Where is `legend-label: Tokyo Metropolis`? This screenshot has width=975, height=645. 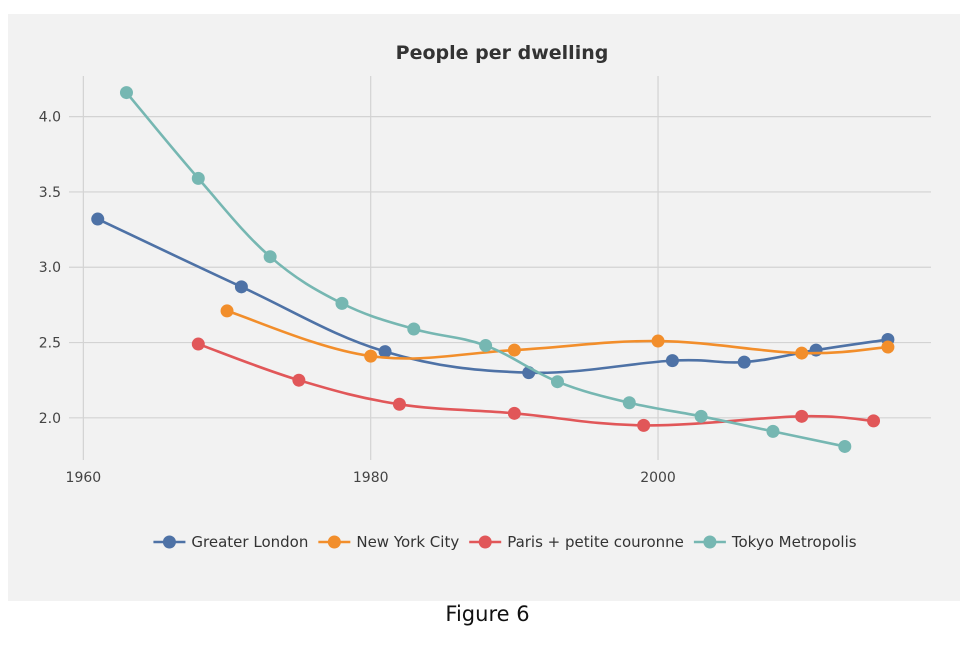 legend-label: Tokyo Metropolis is located at coordinates (794, 542).